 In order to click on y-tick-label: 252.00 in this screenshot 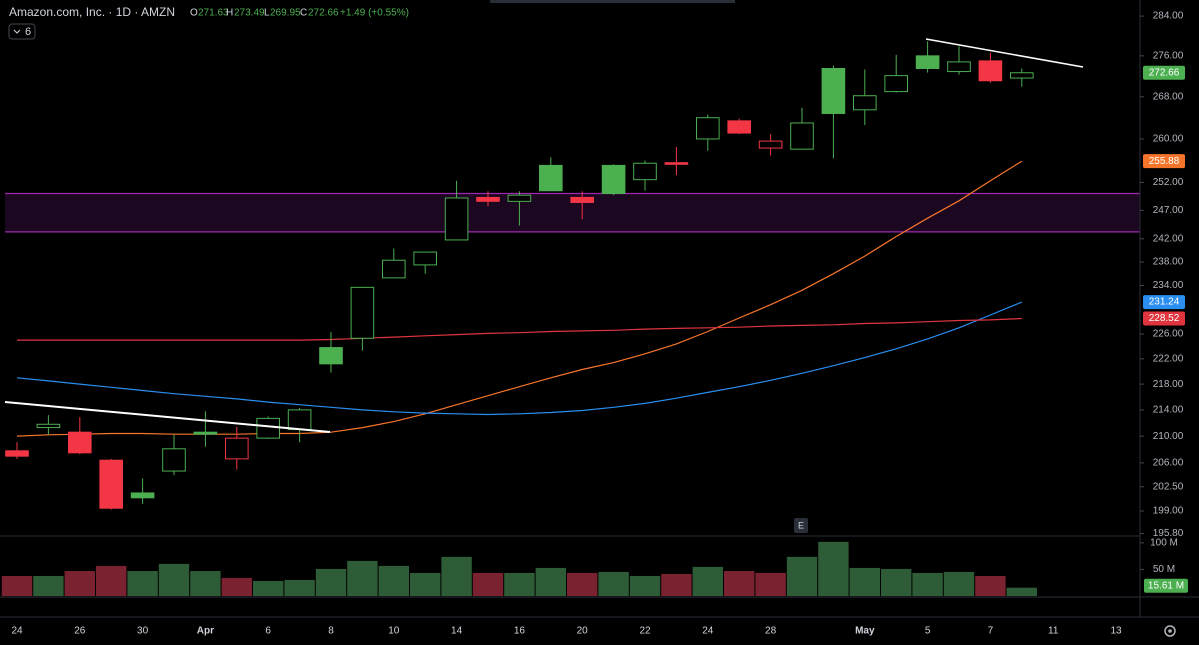, I will do `click(1168, 182)`.